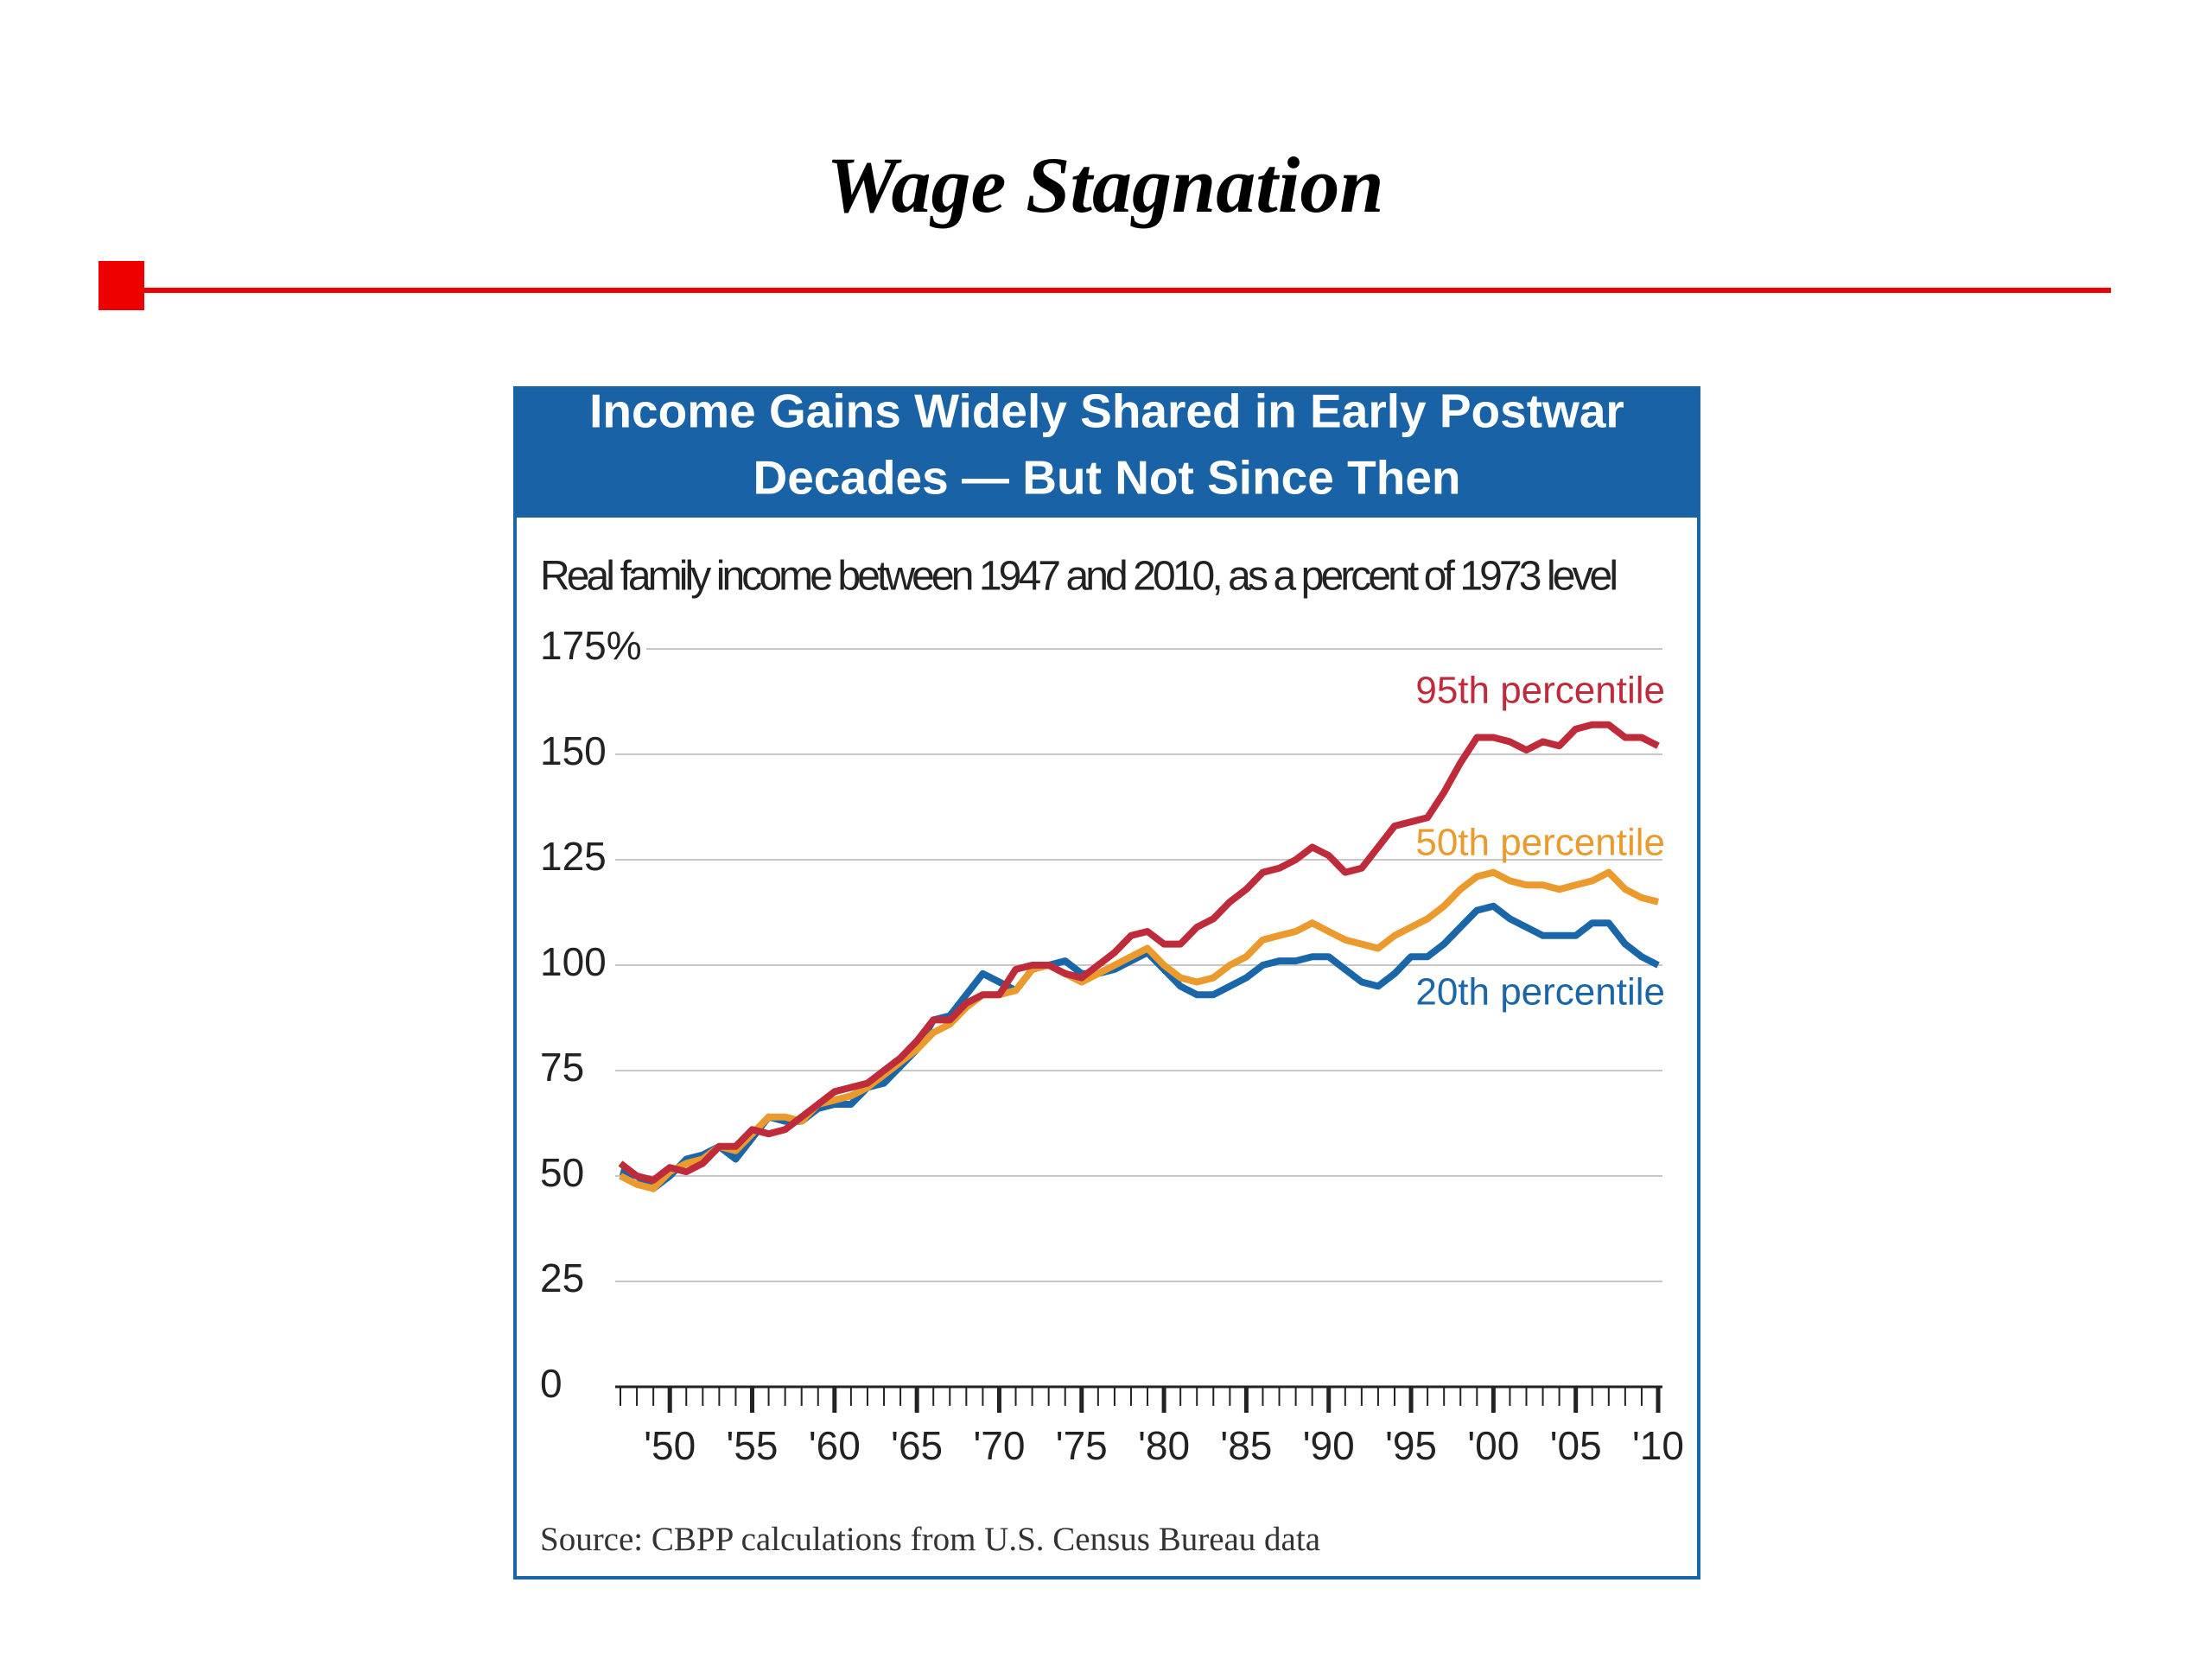 The height and width of the screenshot is (1659, 2212). Describe the element at coordinates (562, 1067) in the screenshot. I see `y-tick-label: 75` at that location.